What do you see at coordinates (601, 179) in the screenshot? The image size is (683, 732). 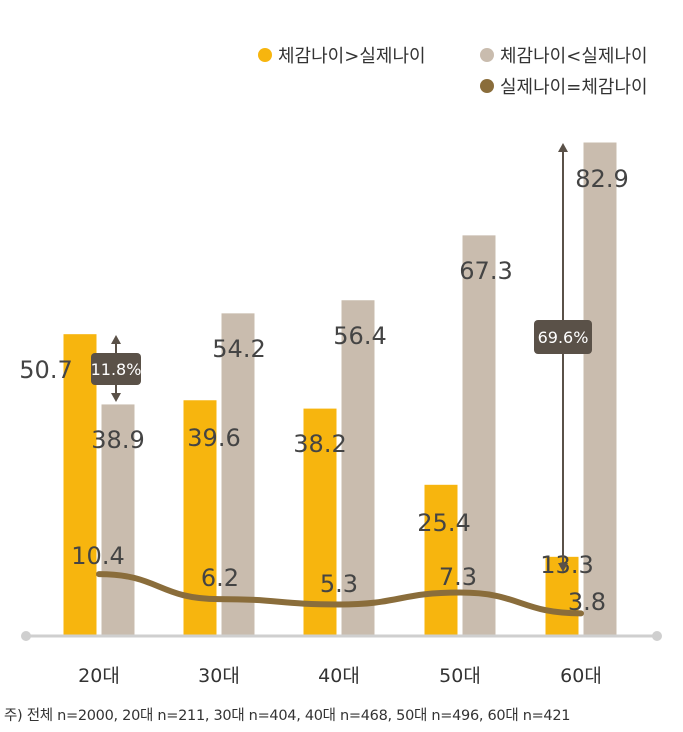 I see `bar2-value-label: 82.9` at bounding box center [601, 179].